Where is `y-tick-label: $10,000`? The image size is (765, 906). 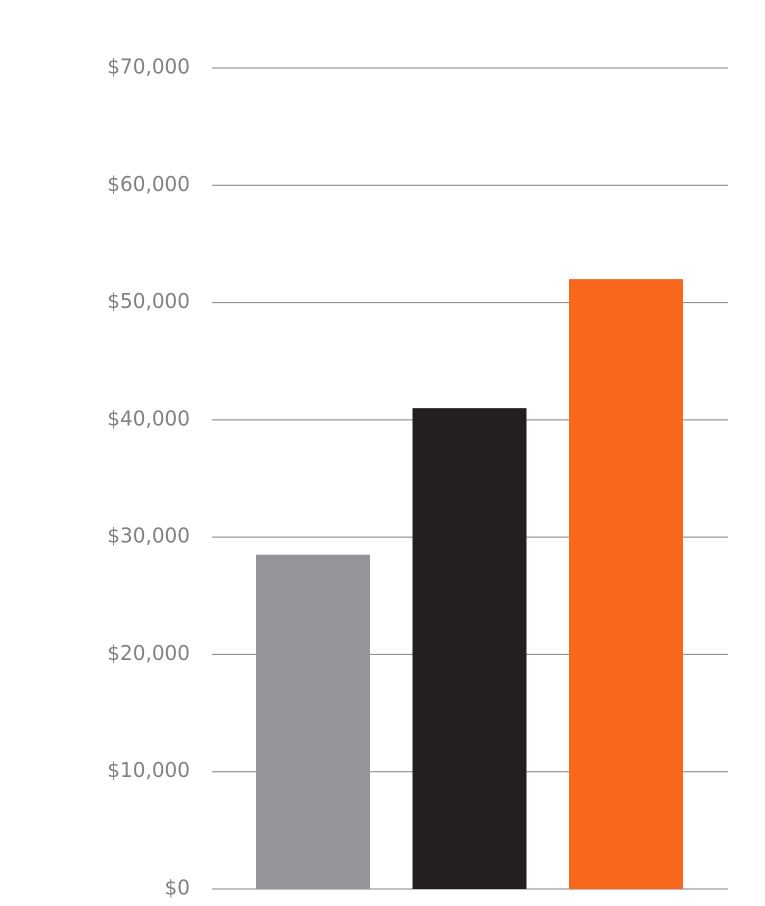
y-tick-label: $10,000 is located at coordinates (148, 770).